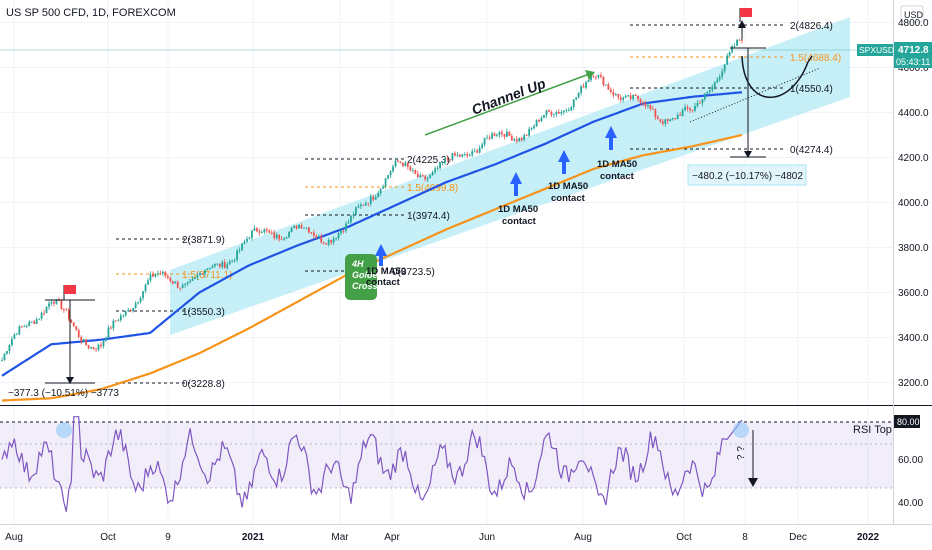 The image size is (932, 550). Describe the element at coordinates (798, 537) in the screenshot. I see `time-tick-label: Dec` at that location.